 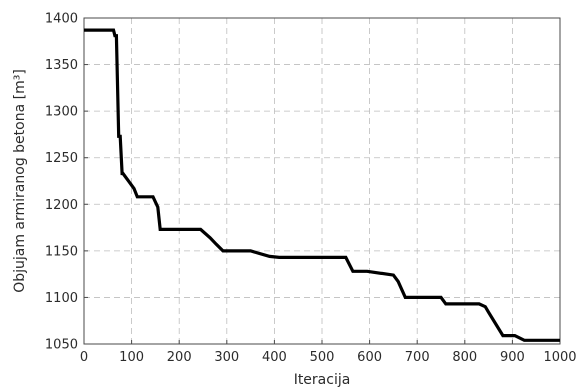 I want to click on y-tick-label: 1100, so click(x=61, y=298).